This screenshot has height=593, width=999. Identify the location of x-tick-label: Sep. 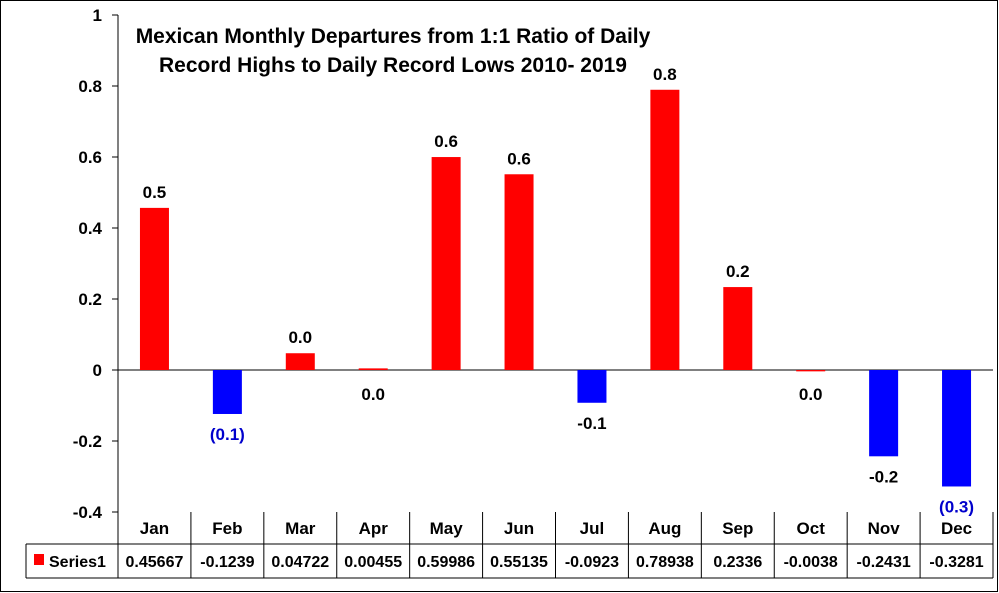
(737, 528).